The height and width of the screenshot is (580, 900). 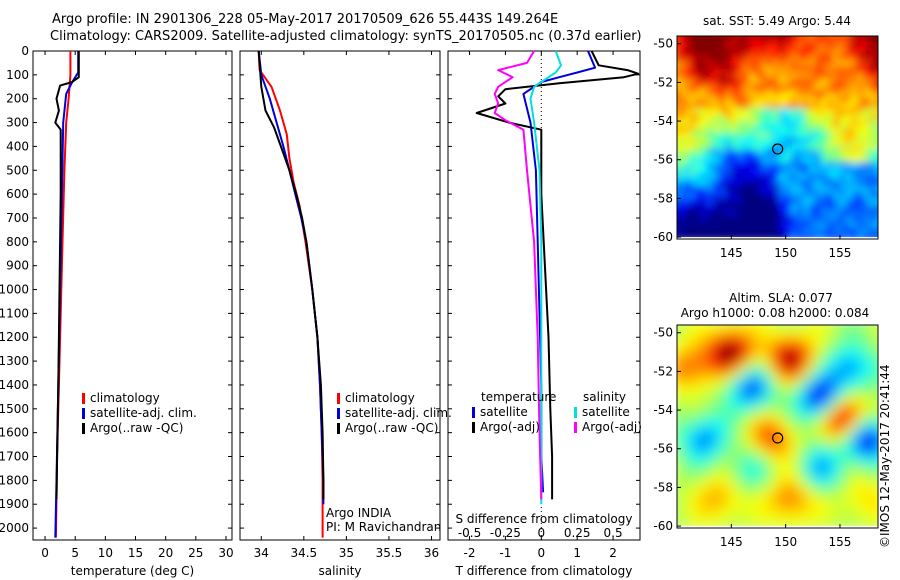 What do you see at coordinates (505, 553) in the screenshot?
I see `x-tick-label: -1` at bounding box center [505, 553].